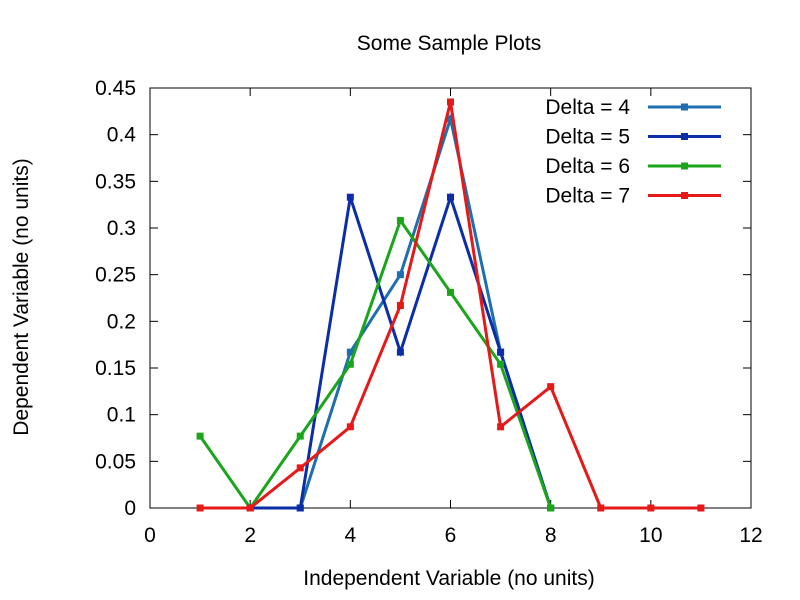 Image resolution: width=800 pixels, height=600 pixels. Describe the element at coordinates (350, 535) in the screenshot. I see `x-tick-label: 4` at that location.